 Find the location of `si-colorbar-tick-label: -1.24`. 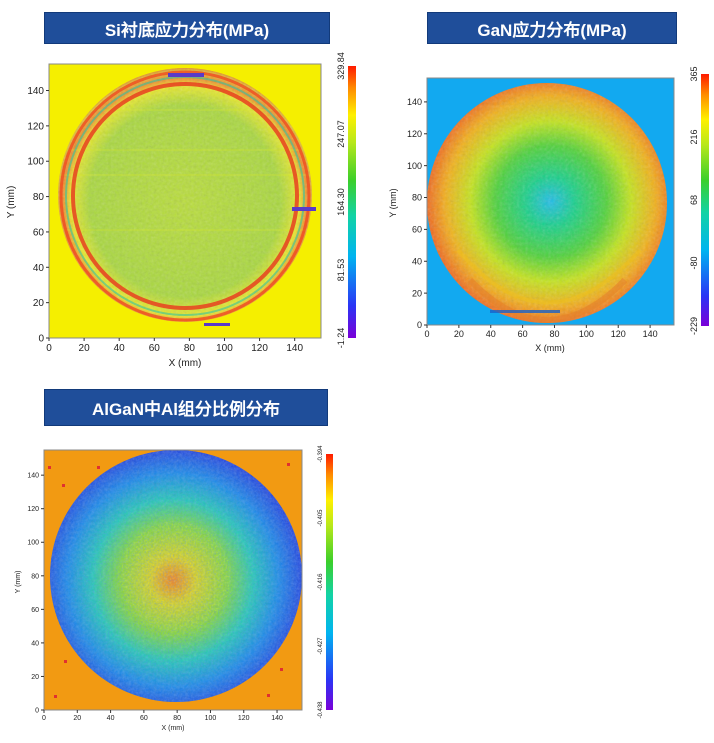

si-colorbar-tick-label: -1.24 is located at coordinates (341, 338).